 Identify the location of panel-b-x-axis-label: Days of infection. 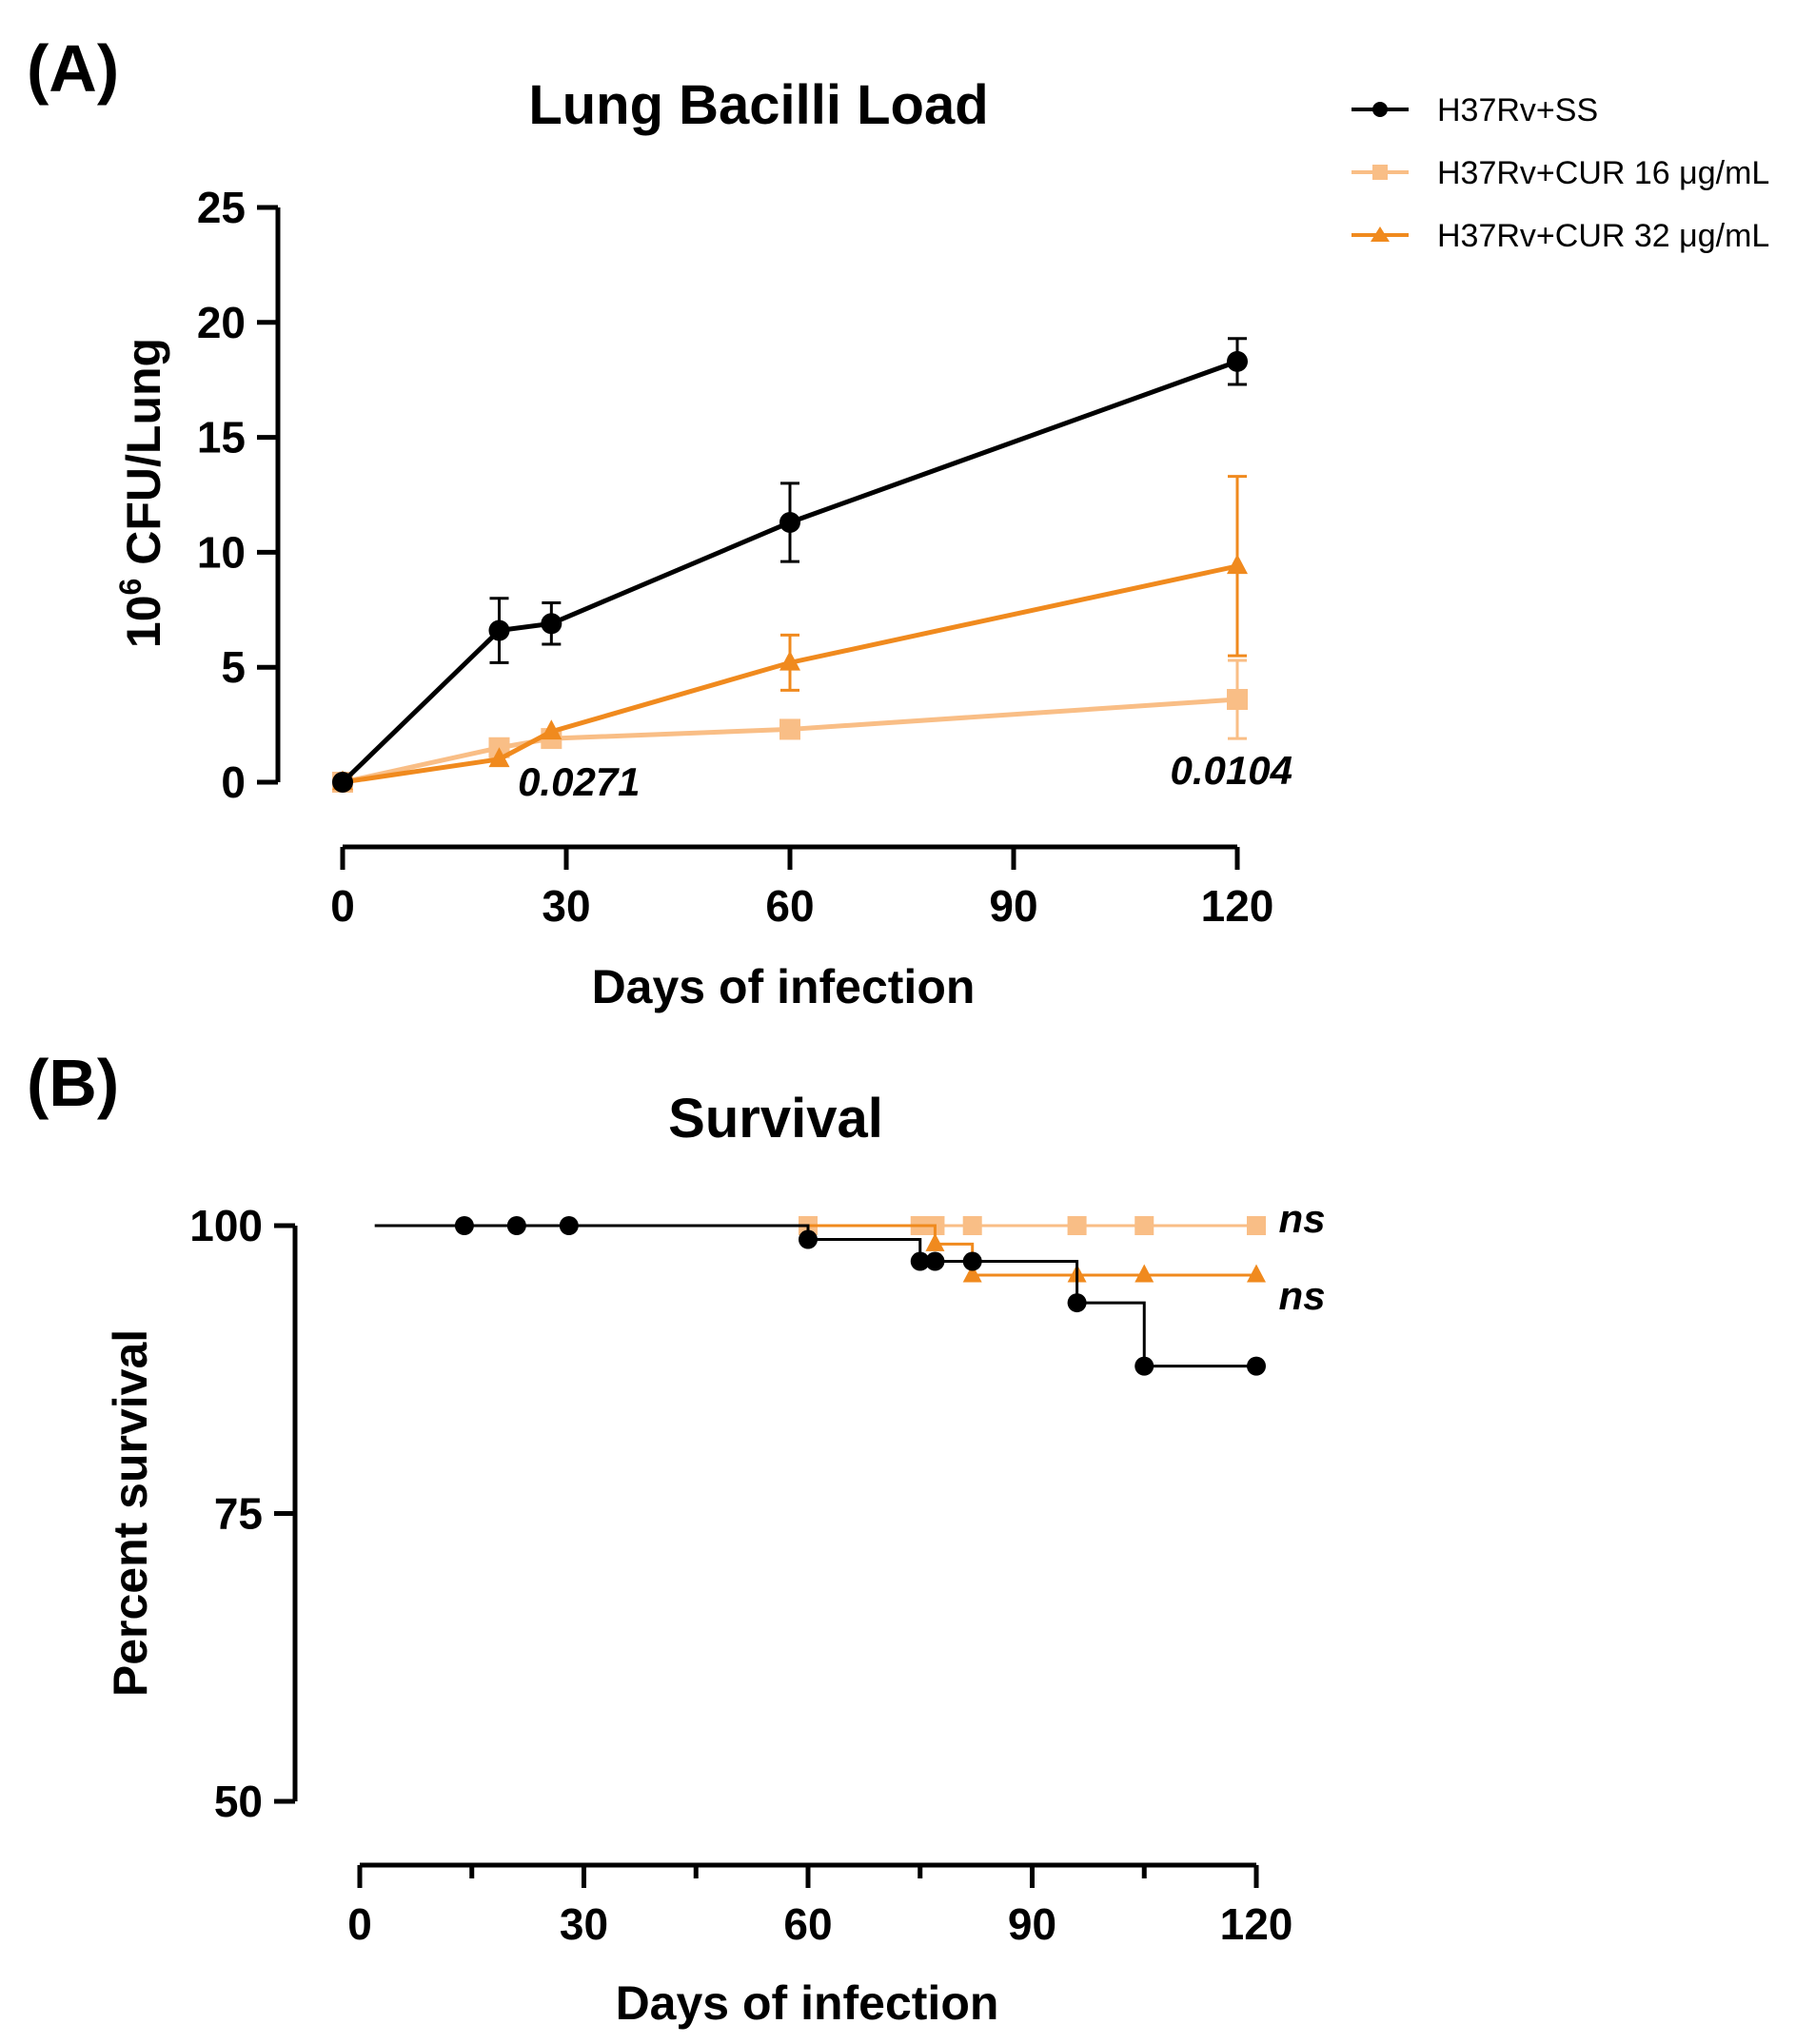
(807, 2003).